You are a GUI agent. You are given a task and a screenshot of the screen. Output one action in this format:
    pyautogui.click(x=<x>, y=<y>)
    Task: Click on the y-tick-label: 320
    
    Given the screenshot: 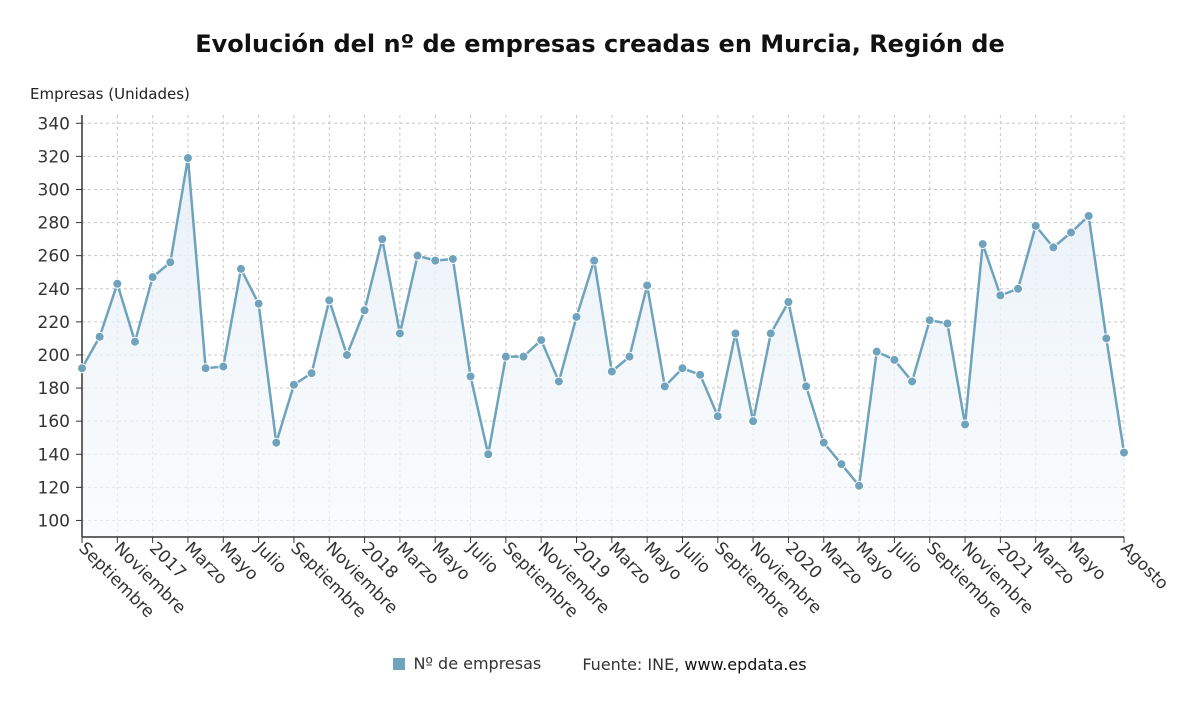 What is the action you would take?
    pyautogui.click(x=54, y=157)
    